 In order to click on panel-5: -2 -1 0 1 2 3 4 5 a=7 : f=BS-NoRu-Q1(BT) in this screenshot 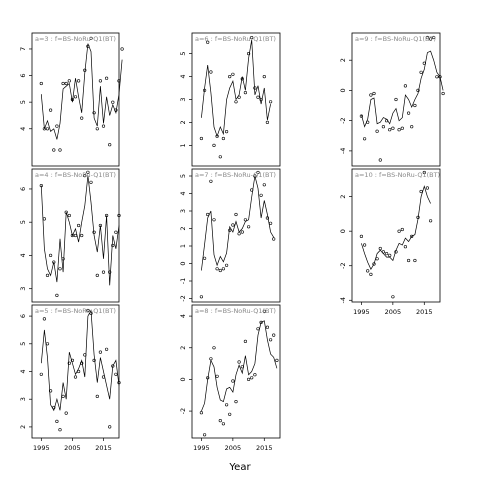, I will do `click(230, 235)`.